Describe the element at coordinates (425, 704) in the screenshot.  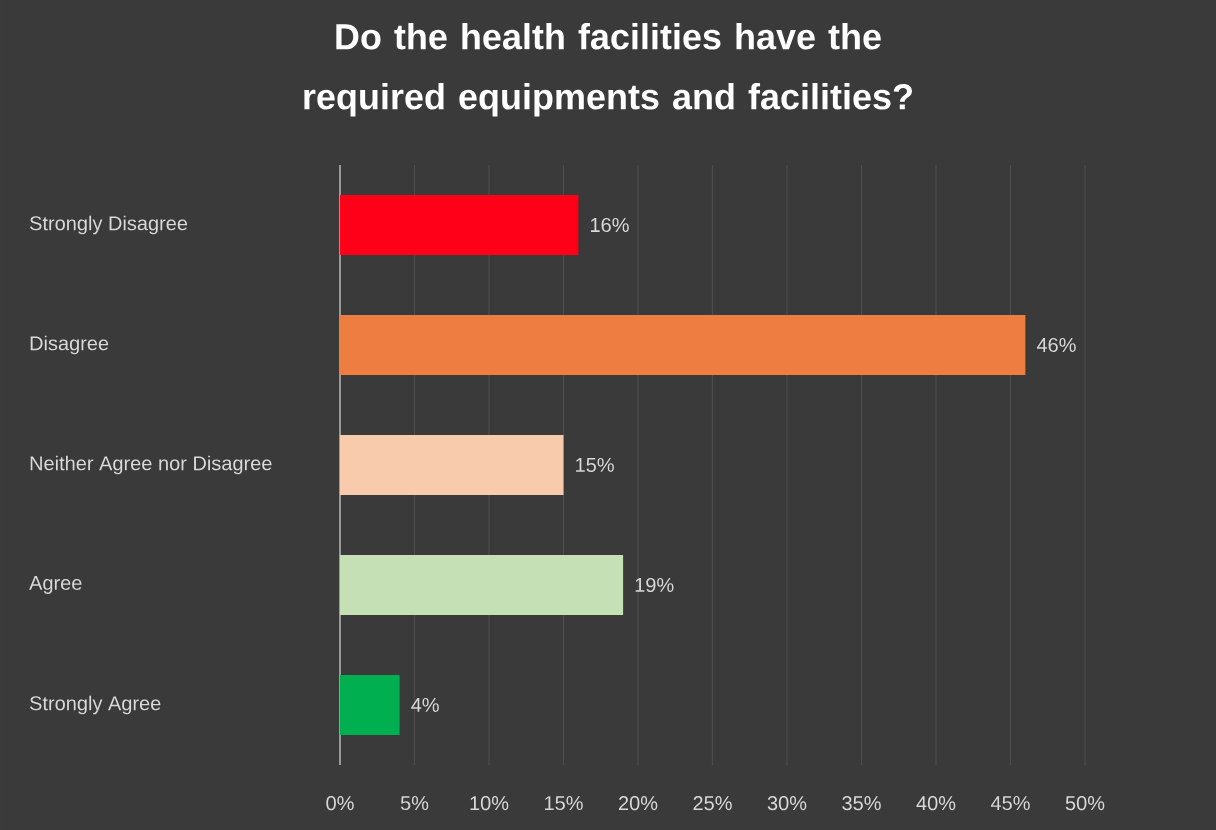
I see `data-label: 4%` at that location.